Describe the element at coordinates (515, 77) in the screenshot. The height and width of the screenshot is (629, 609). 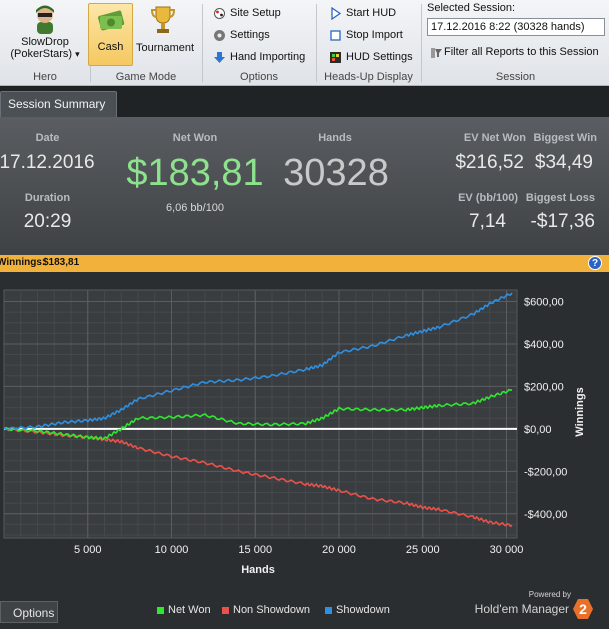
I see `session-group-label: Session` at that location.